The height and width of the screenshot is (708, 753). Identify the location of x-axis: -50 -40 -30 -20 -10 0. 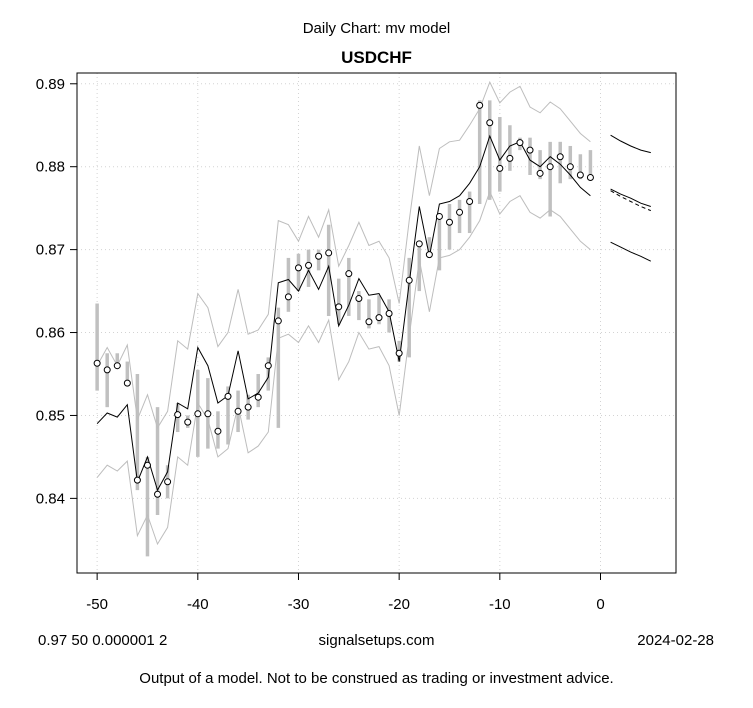
(345, 592).